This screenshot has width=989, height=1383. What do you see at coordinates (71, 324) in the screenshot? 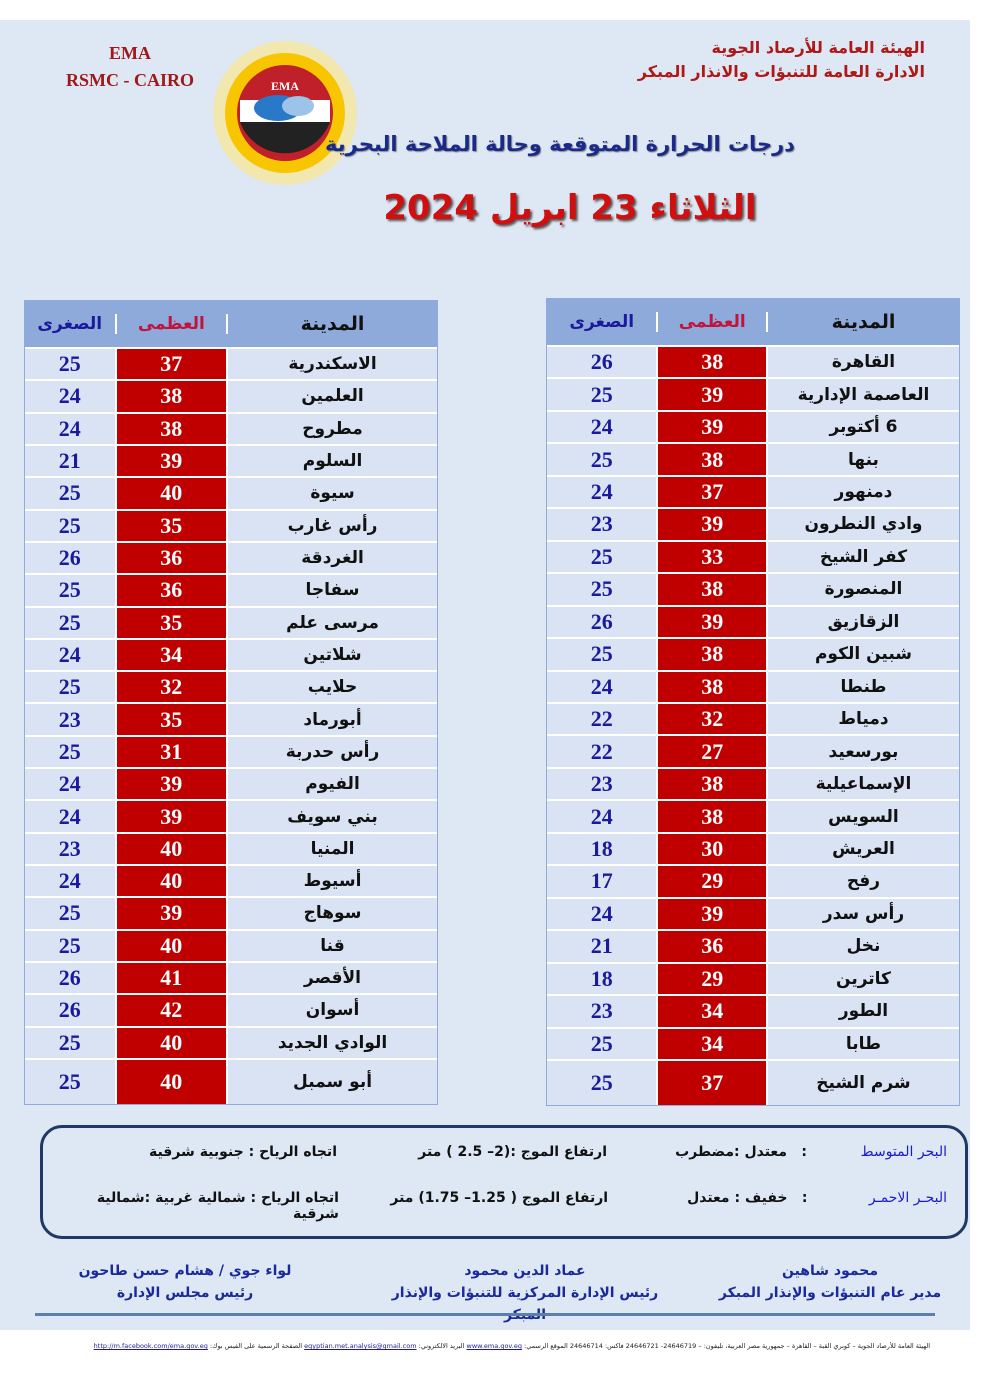
I see `header-min: الصغرى` at bounding box center [71, 324].